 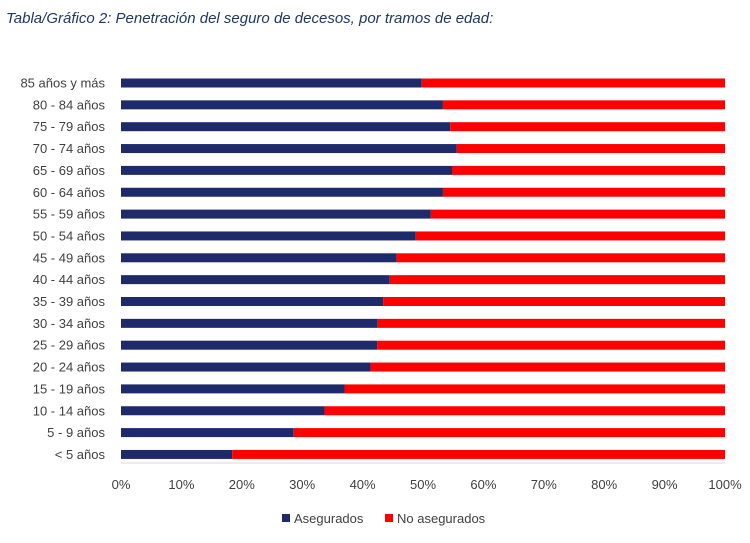 I want to click on x-tick-label: 20%, so click(x=242, y=484).